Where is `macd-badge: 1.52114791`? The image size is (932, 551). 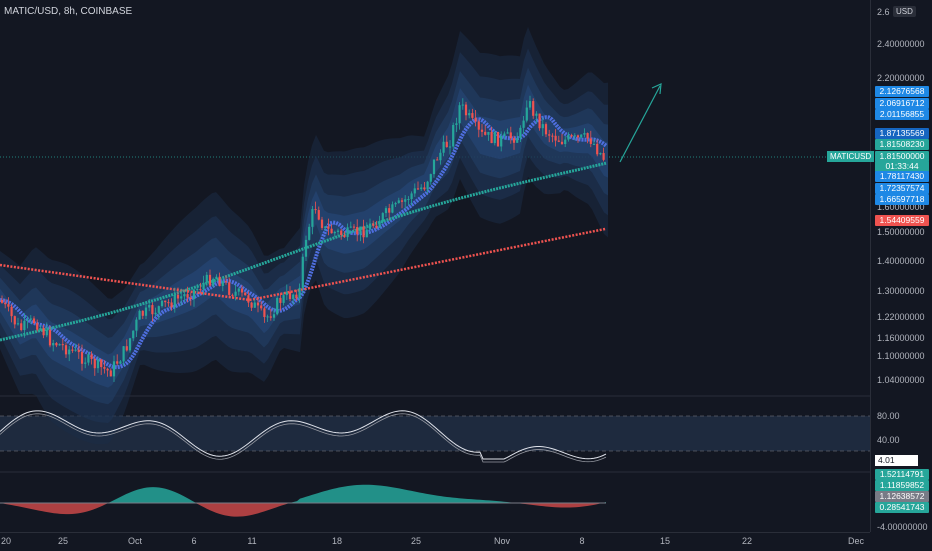
macd-badge: 1.52114791 is located at coordinates (902, 474).